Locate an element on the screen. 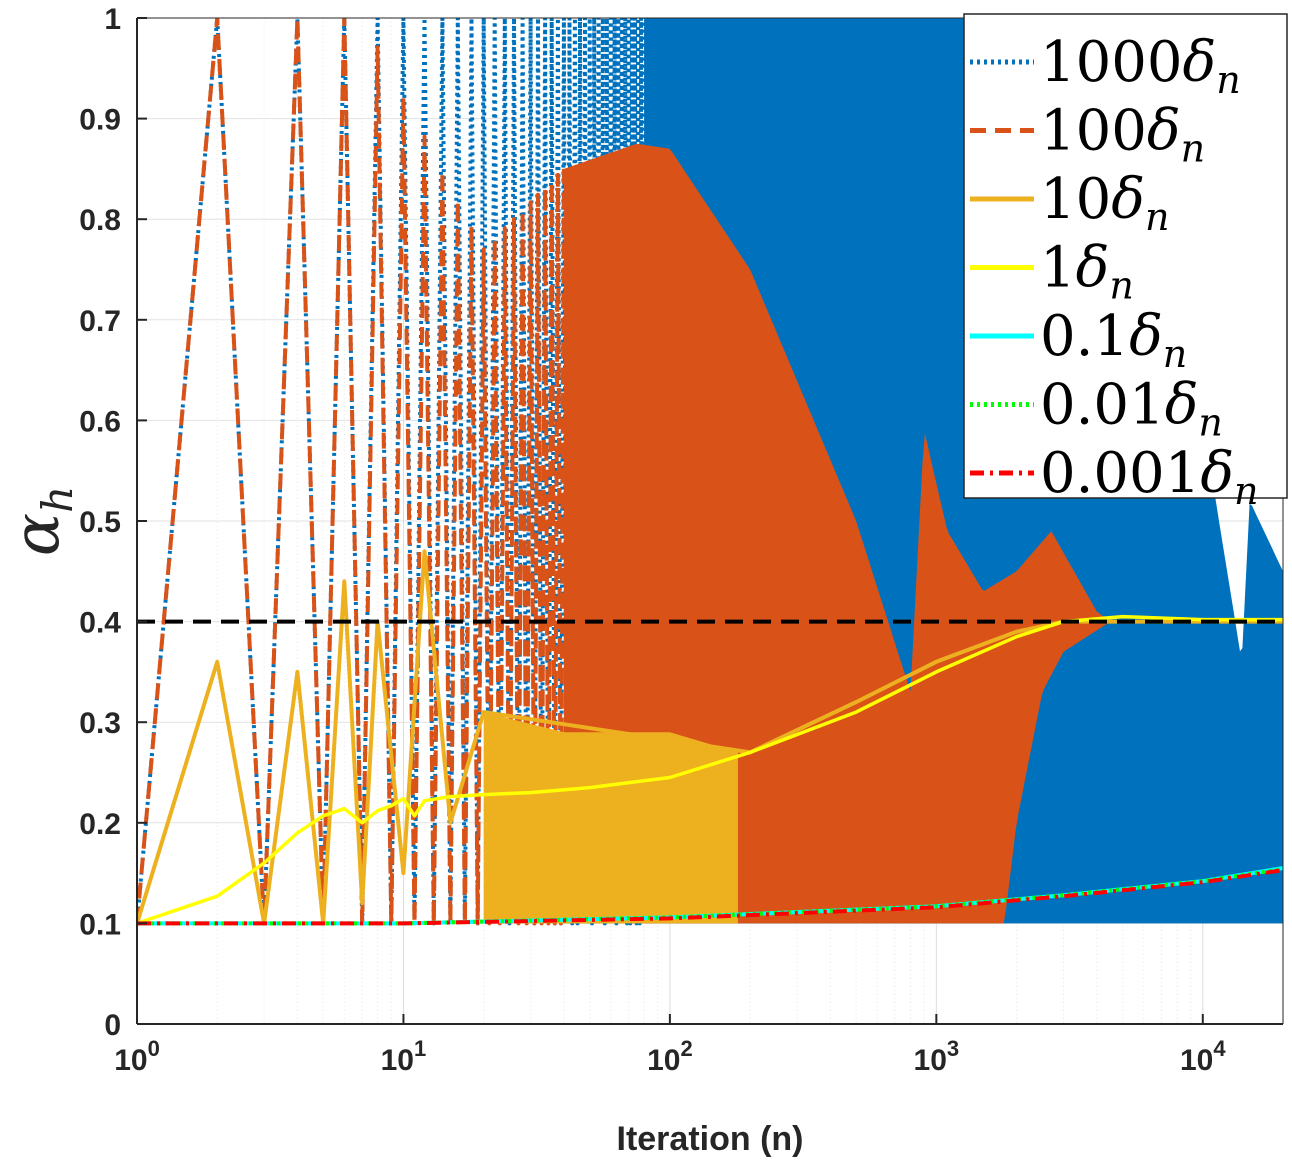 Image resolution: width=1292 pixels, height=1163 pixels. legend-label: 1000δn is located at coordinates (1140, 66).